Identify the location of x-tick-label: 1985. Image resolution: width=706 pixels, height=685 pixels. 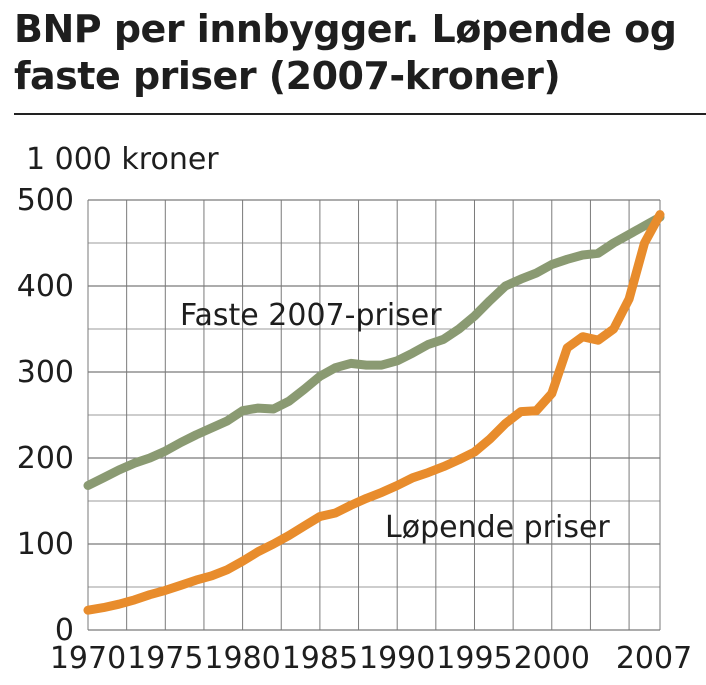
(320, 658).